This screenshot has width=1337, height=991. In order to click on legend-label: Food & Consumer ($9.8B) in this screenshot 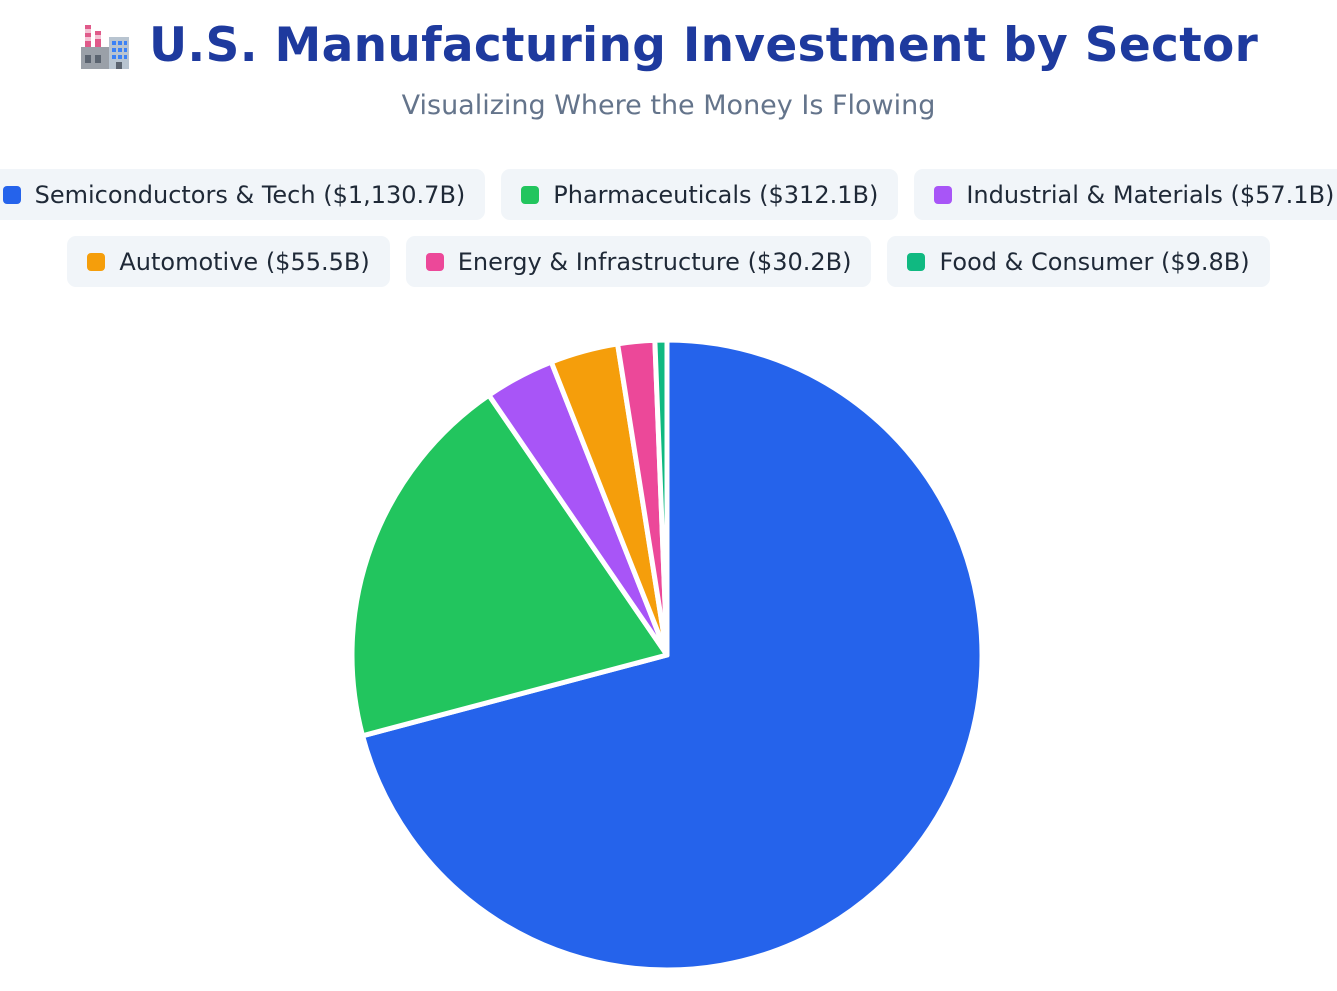, I will do `click(1094, 261)`.